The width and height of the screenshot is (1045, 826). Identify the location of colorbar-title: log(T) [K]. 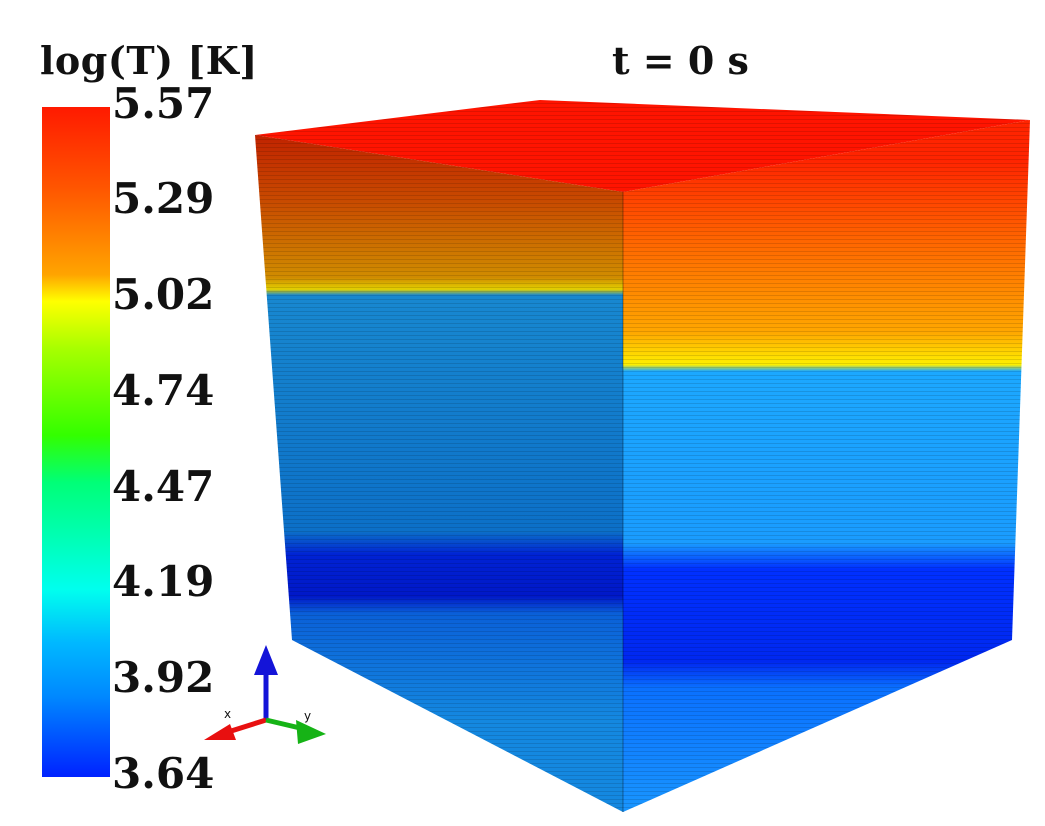
(149, 60).